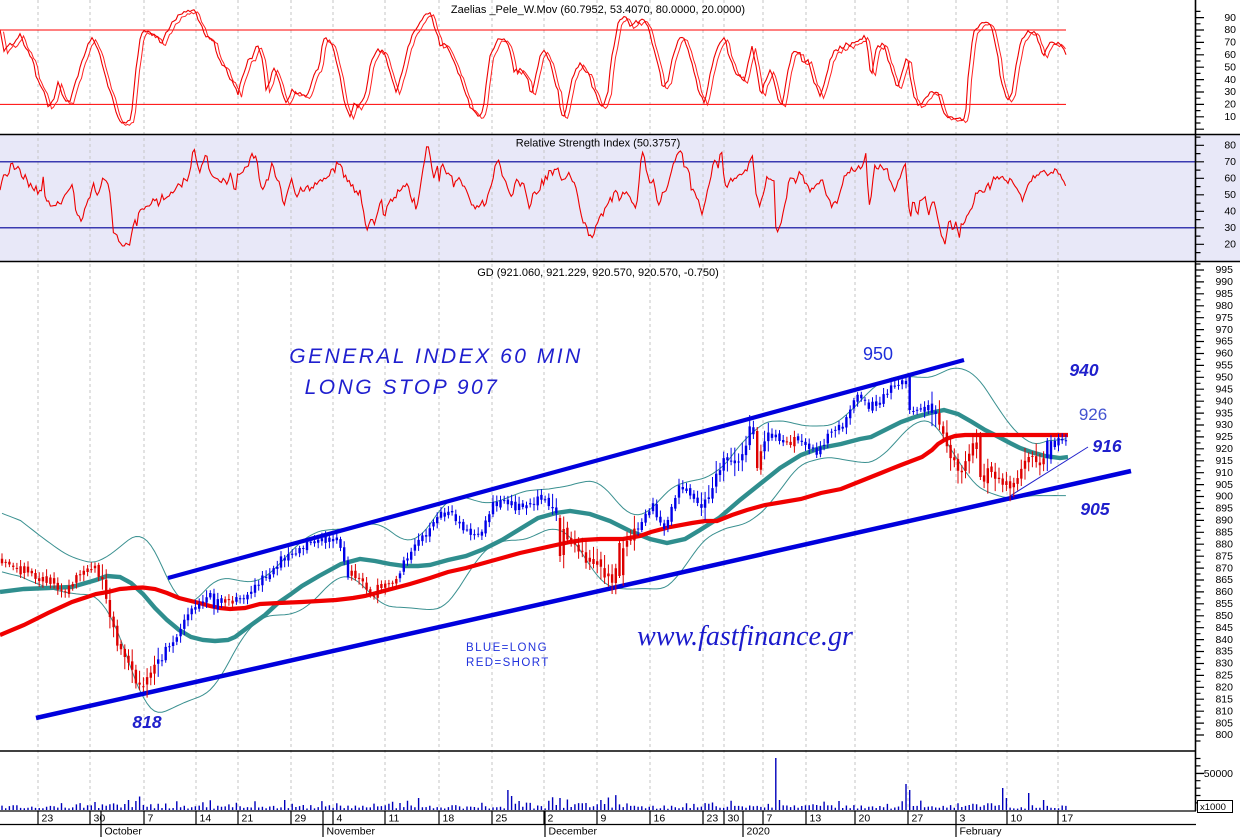 The height and width of the screenshot is (837, 1240). I want to click on svg-text: 935, so click(1224, 413).